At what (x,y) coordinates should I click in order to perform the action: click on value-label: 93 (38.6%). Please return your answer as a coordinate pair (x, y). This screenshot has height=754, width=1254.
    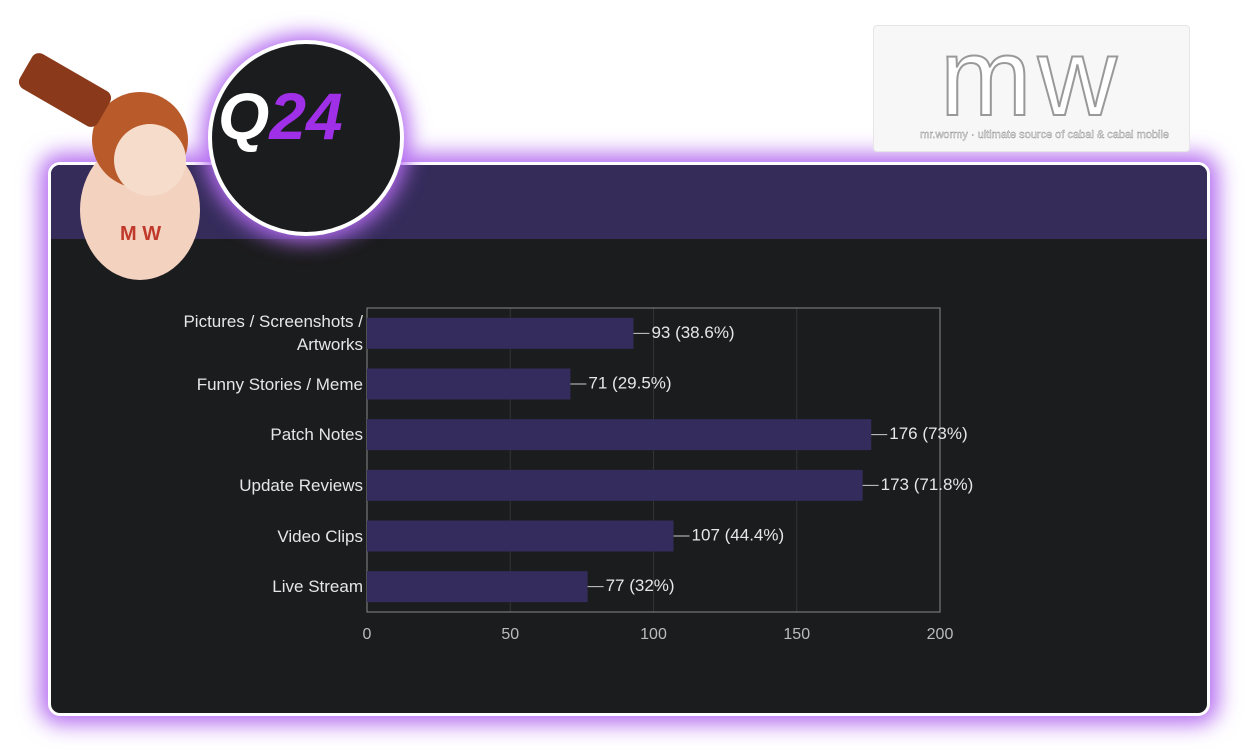
    Looking at the image, I should click on (692, 332).